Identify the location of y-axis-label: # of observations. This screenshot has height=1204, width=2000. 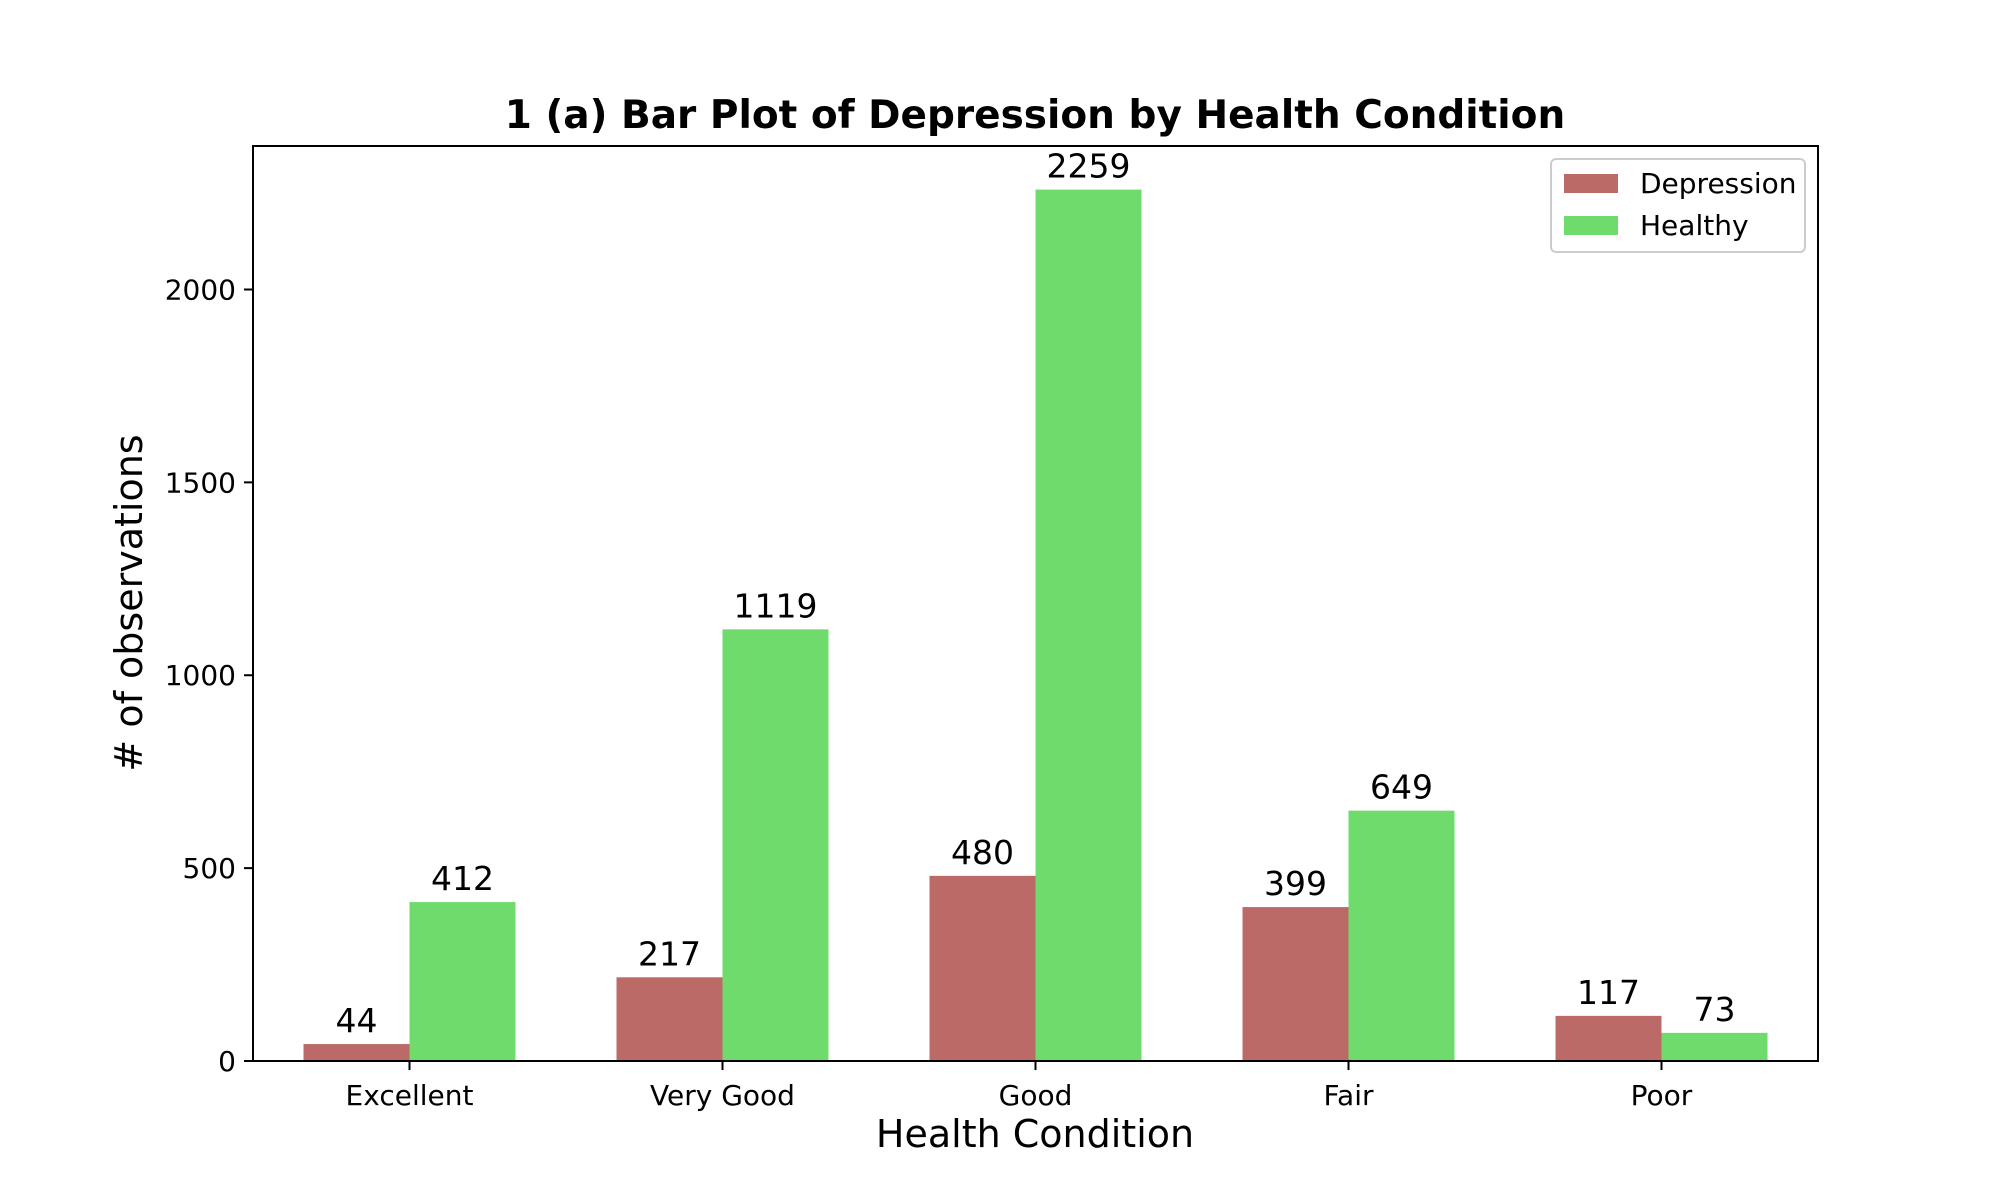
(129, 602).